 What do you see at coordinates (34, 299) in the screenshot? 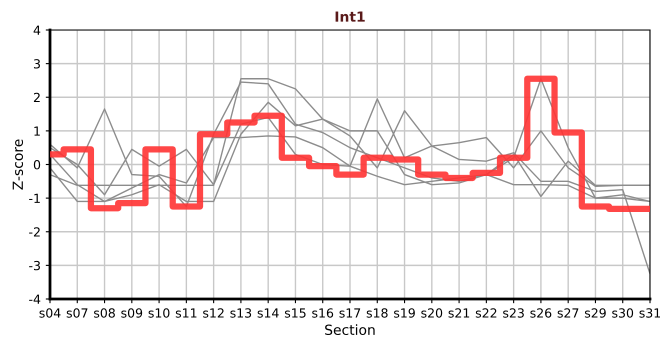
I see `y-tick-label: -4` at bounding box center [34, 299].